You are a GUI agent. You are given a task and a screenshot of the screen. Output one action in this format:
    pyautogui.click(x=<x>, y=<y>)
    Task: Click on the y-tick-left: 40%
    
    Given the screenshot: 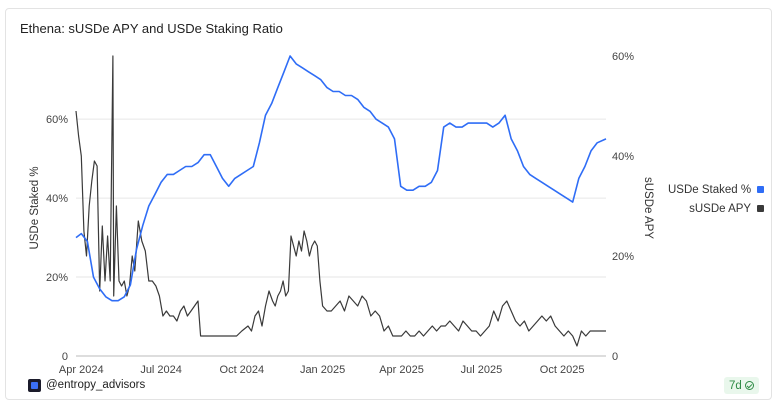 What is the action you would take?
    pyautogui.click(x=57, y=199)
    